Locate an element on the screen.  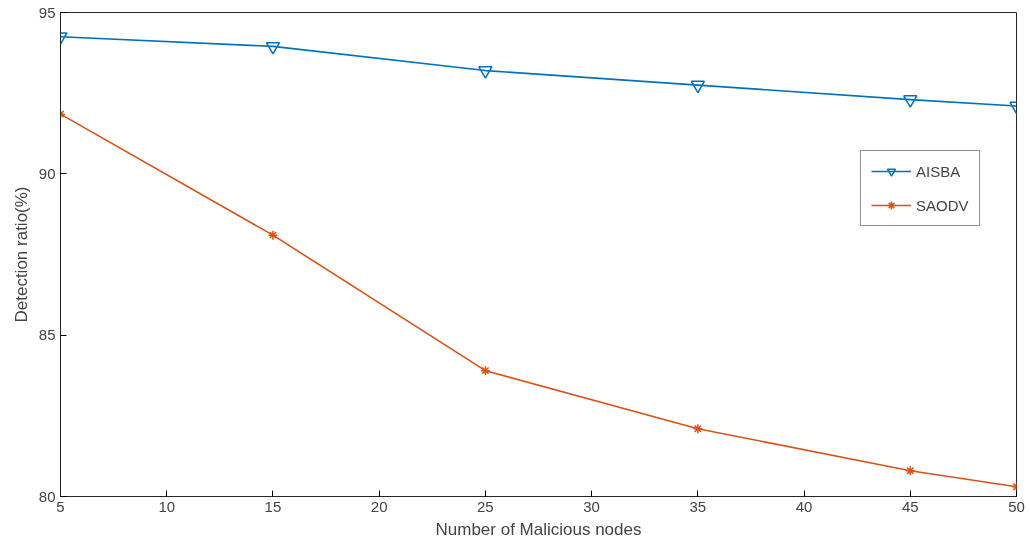
x-tick-label: 45 is located at coordinates (910, 506).